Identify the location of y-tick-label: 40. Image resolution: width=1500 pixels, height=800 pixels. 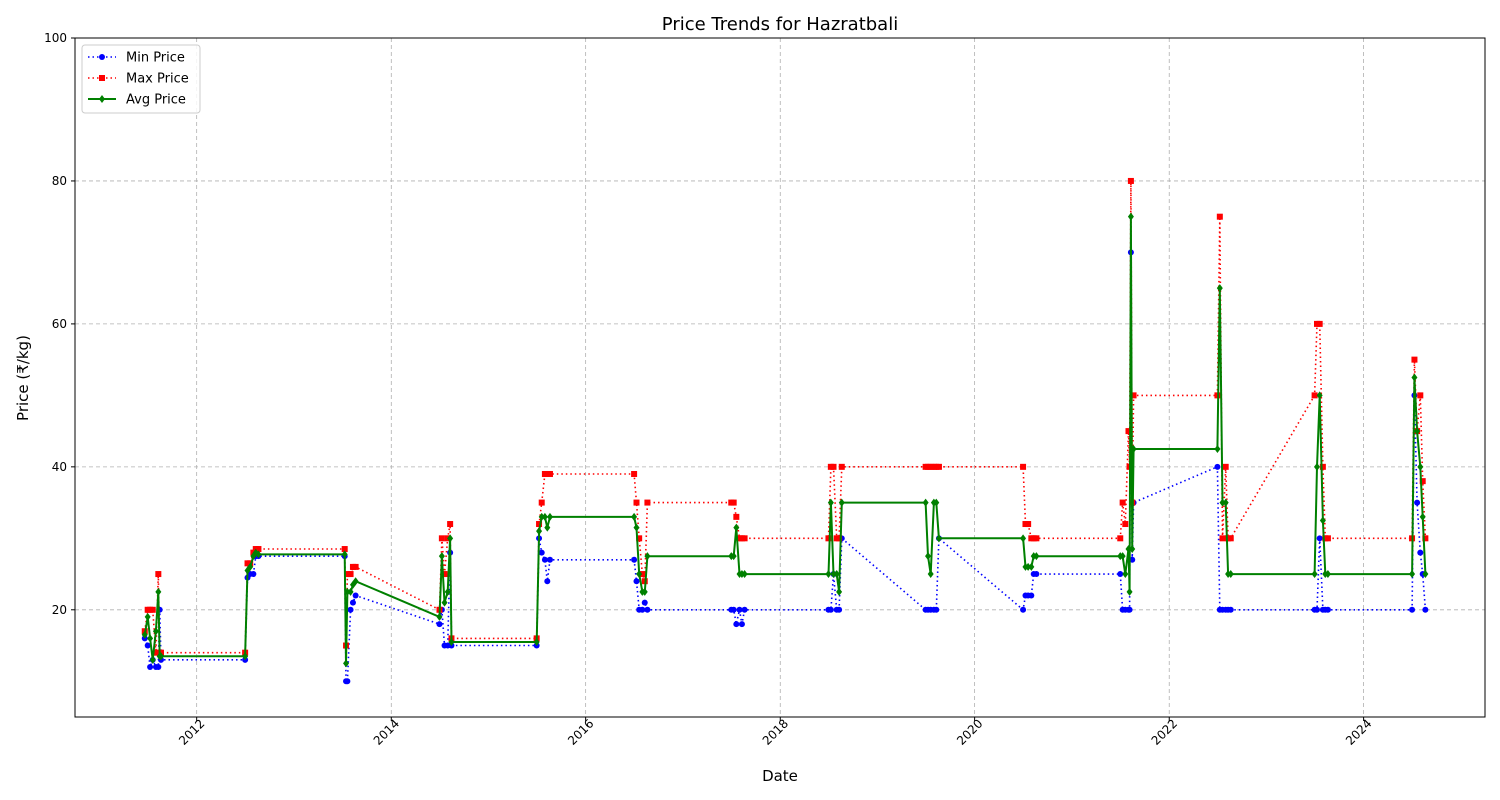
(59, 467).